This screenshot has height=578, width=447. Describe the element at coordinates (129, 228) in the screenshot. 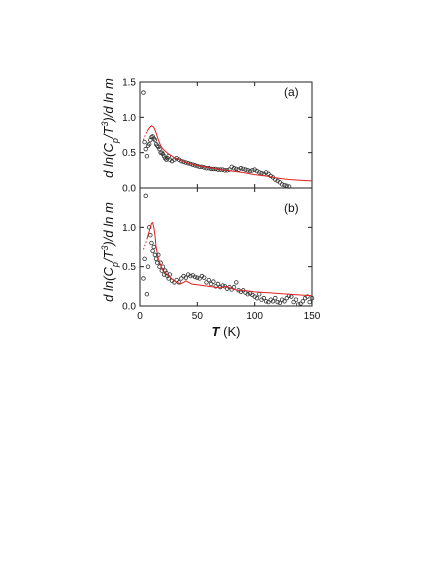

I see `ytick-label-b: 1.0` at that location.